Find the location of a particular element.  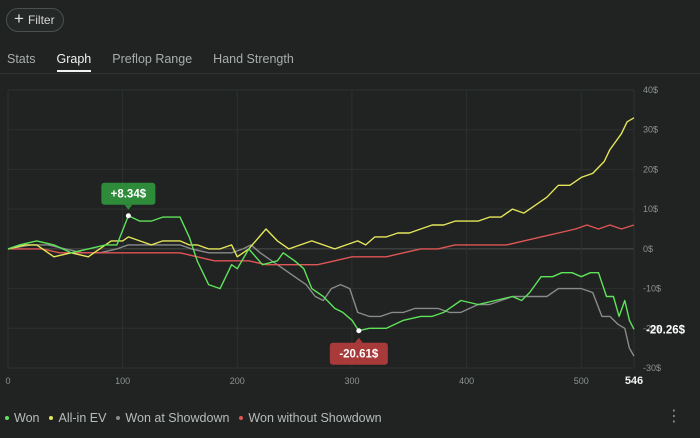

filter-label: Filter is located at coordinates (41, 20).